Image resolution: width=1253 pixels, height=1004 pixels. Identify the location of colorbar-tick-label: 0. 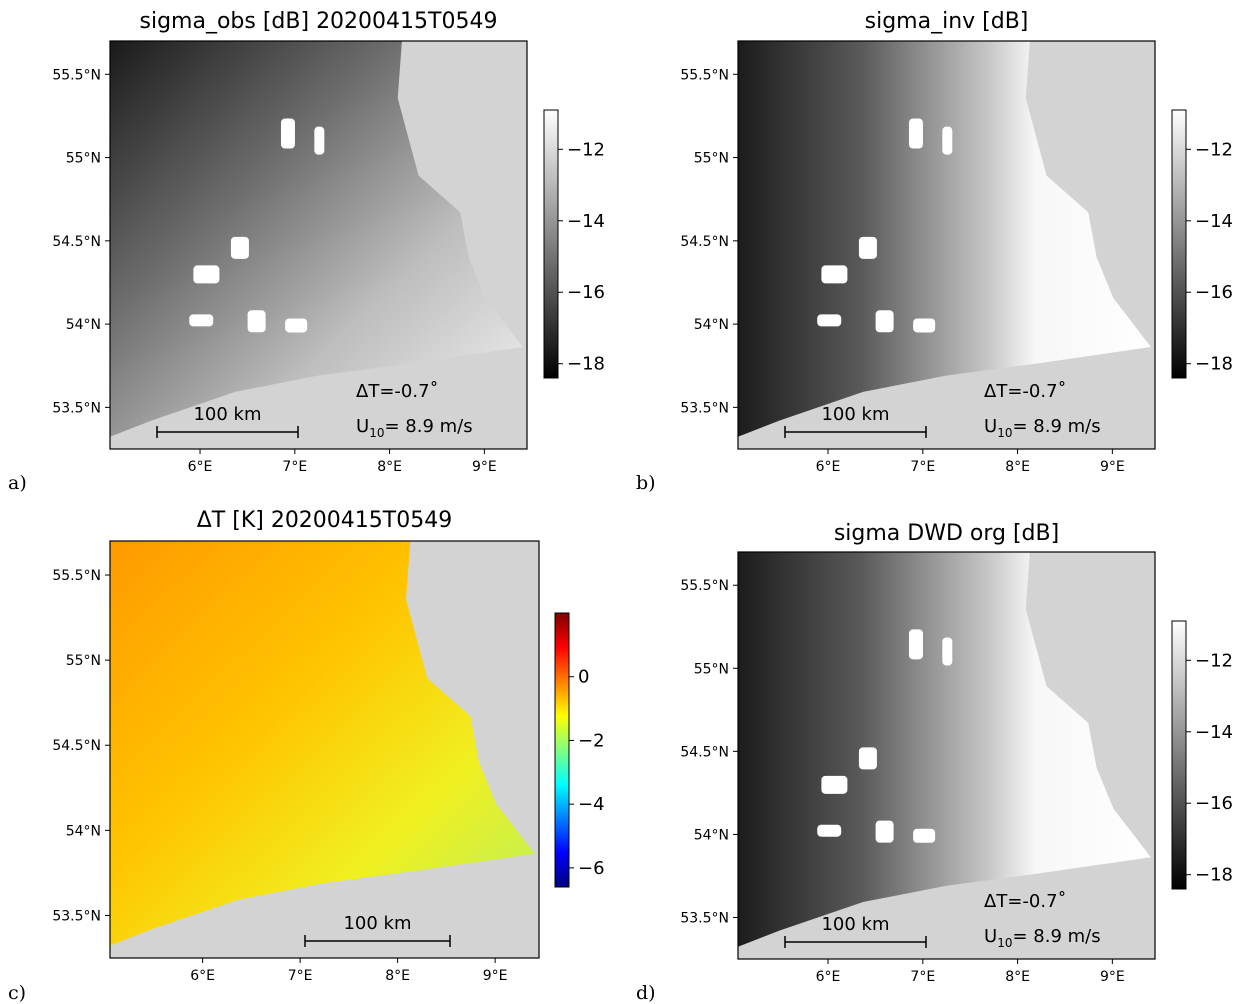
(583, 677).